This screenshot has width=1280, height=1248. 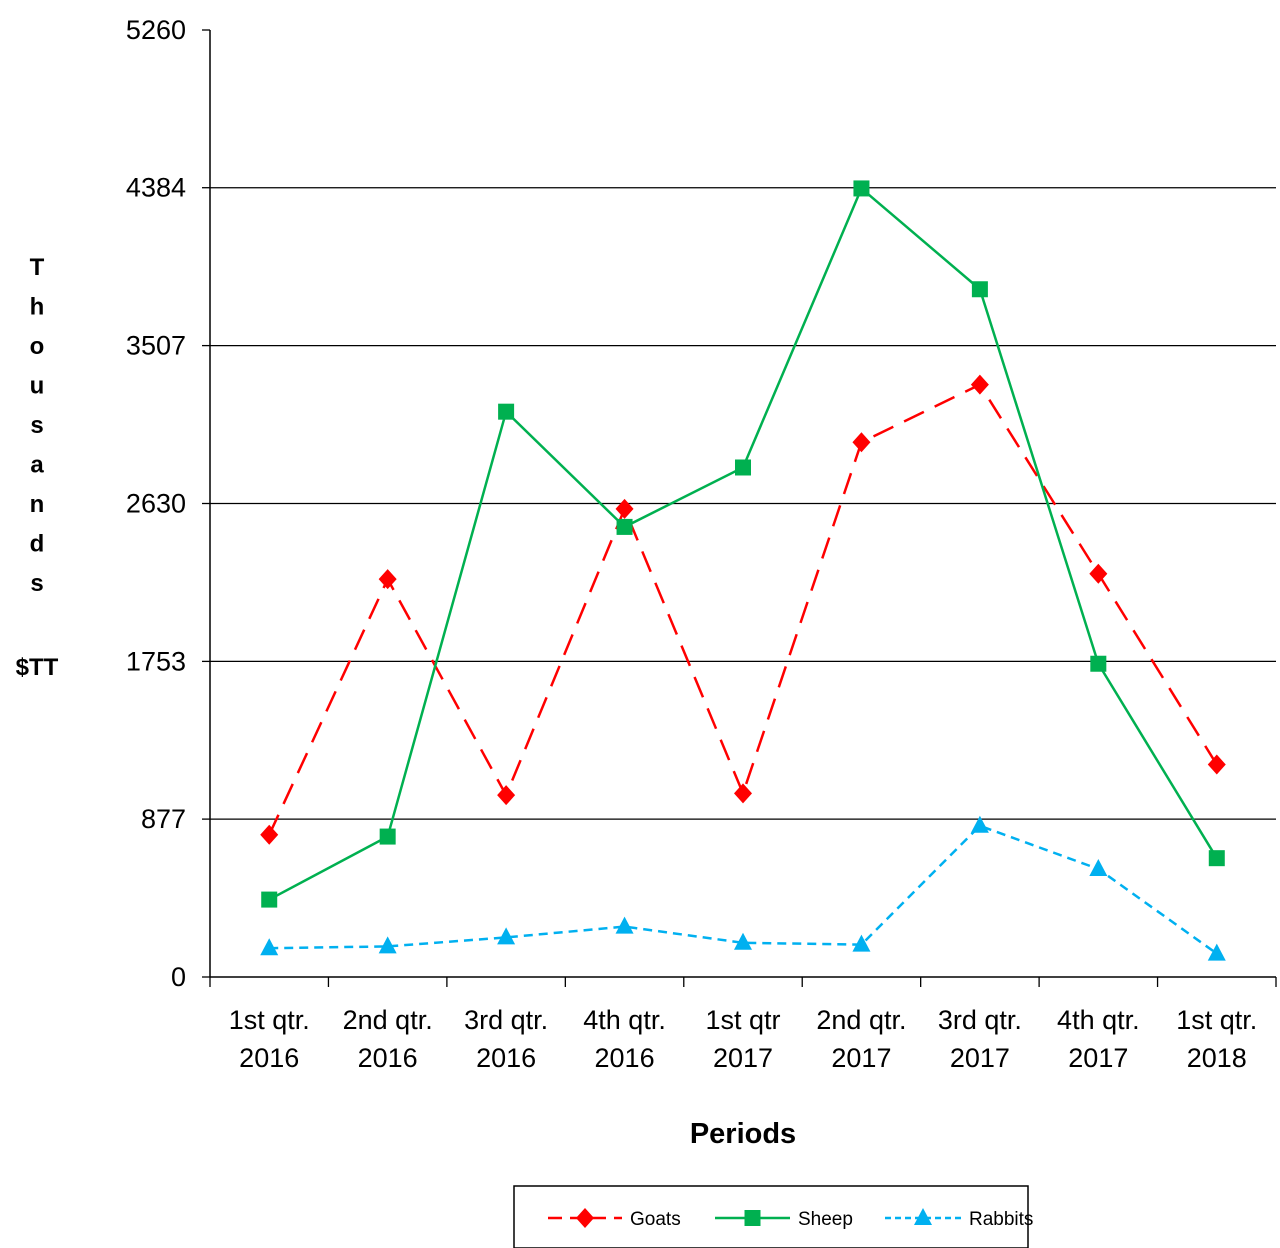 I want to click on y-tick-label: 3507, so click(x=156, y=346).